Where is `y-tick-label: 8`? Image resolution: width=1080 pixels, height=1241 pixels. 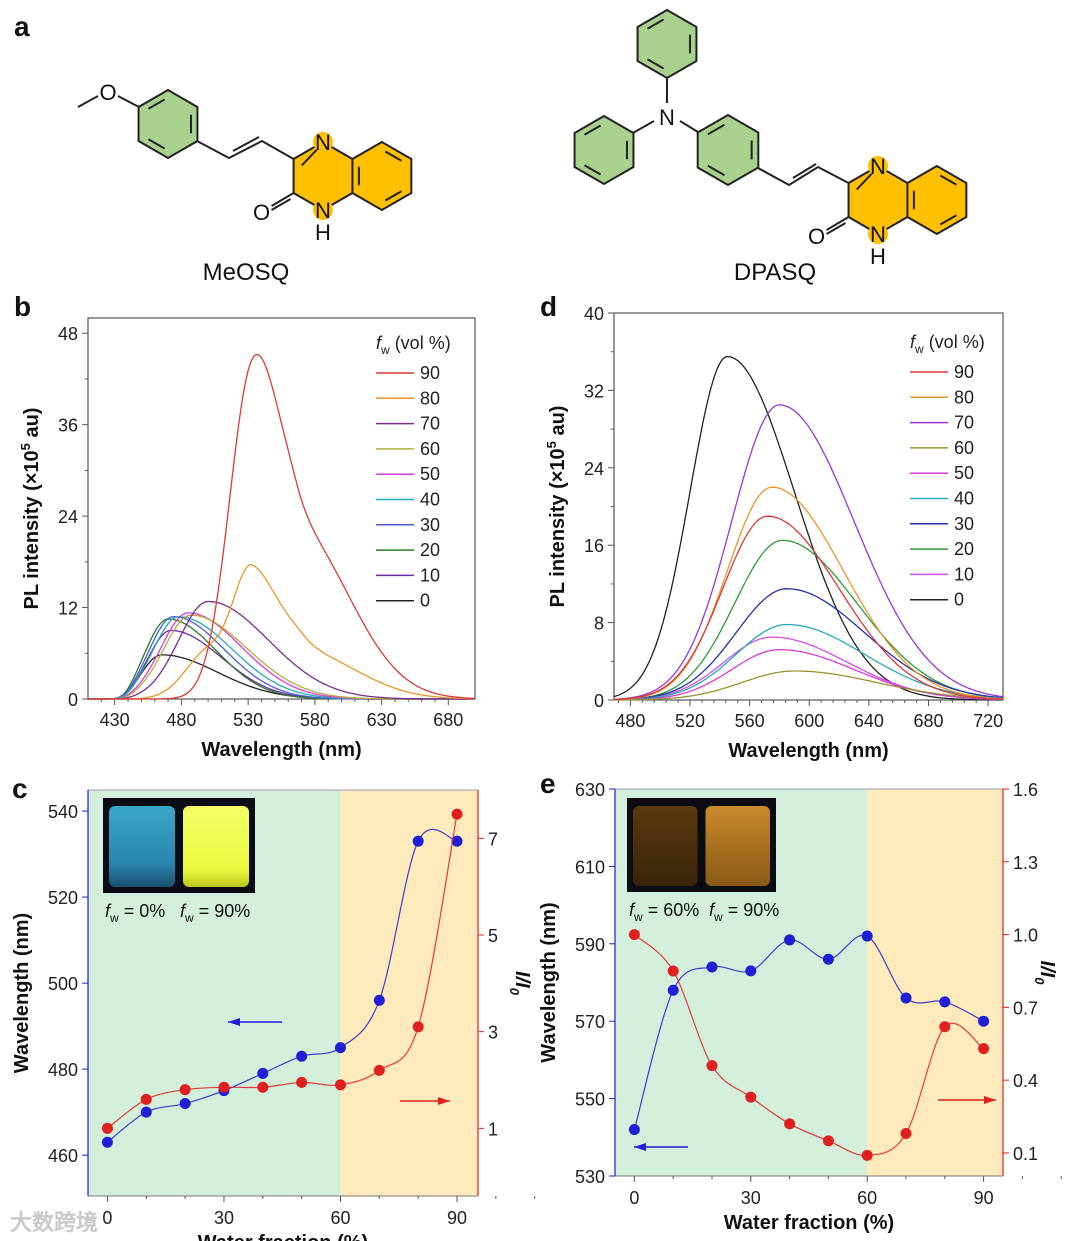
y-tick-label: 8 is located at coordinates (599, 624).